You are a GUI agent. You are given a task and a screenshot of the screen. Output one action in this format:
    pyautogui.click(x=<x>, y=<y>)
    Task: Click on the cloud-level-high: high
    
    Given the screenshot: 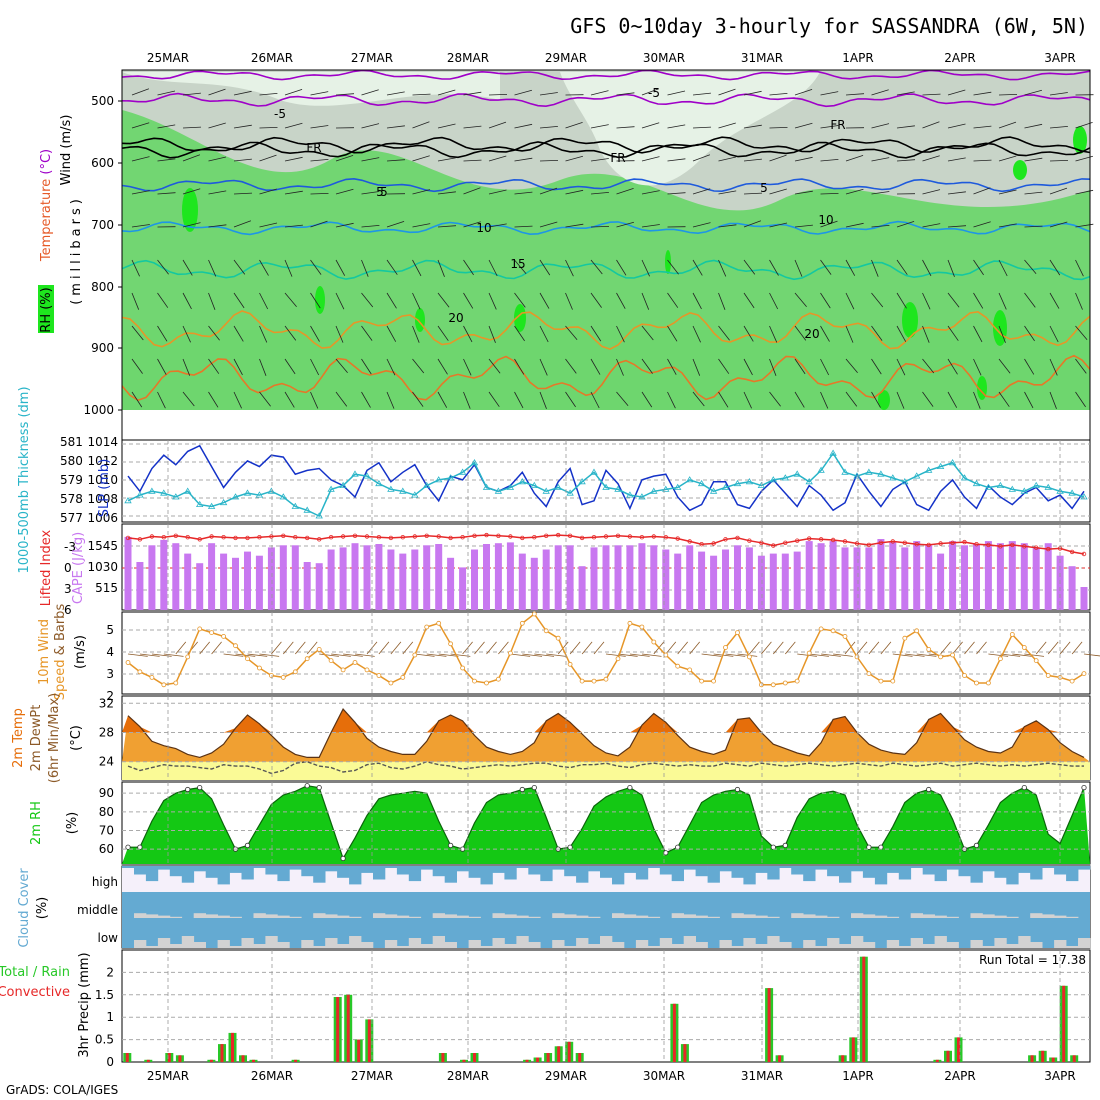 What is the action you would take?
    pyautogui.click(x=105, y=882)
    